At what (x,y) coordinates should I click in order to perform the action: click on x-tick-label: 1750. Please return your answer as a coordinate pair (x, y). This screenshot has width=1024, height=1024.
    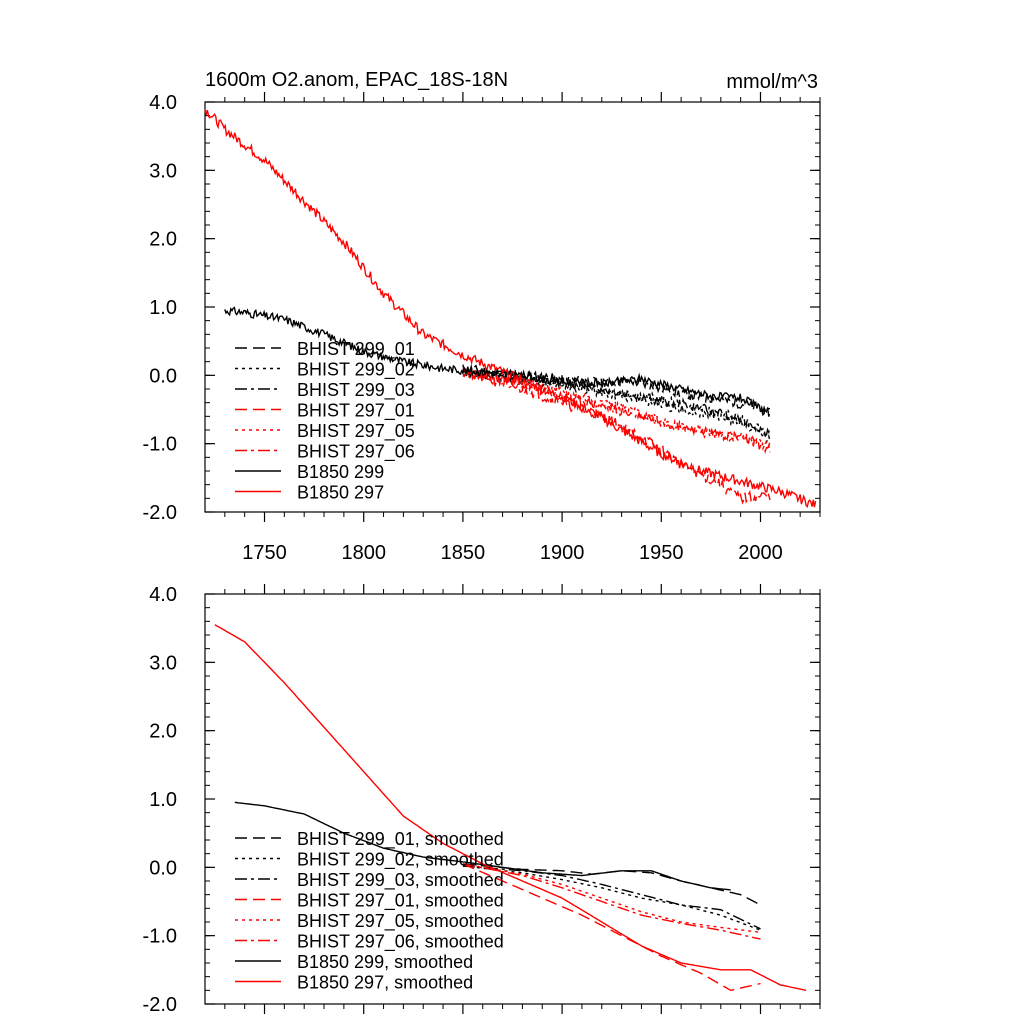
    Looking at the image, I should click on (264, 553).